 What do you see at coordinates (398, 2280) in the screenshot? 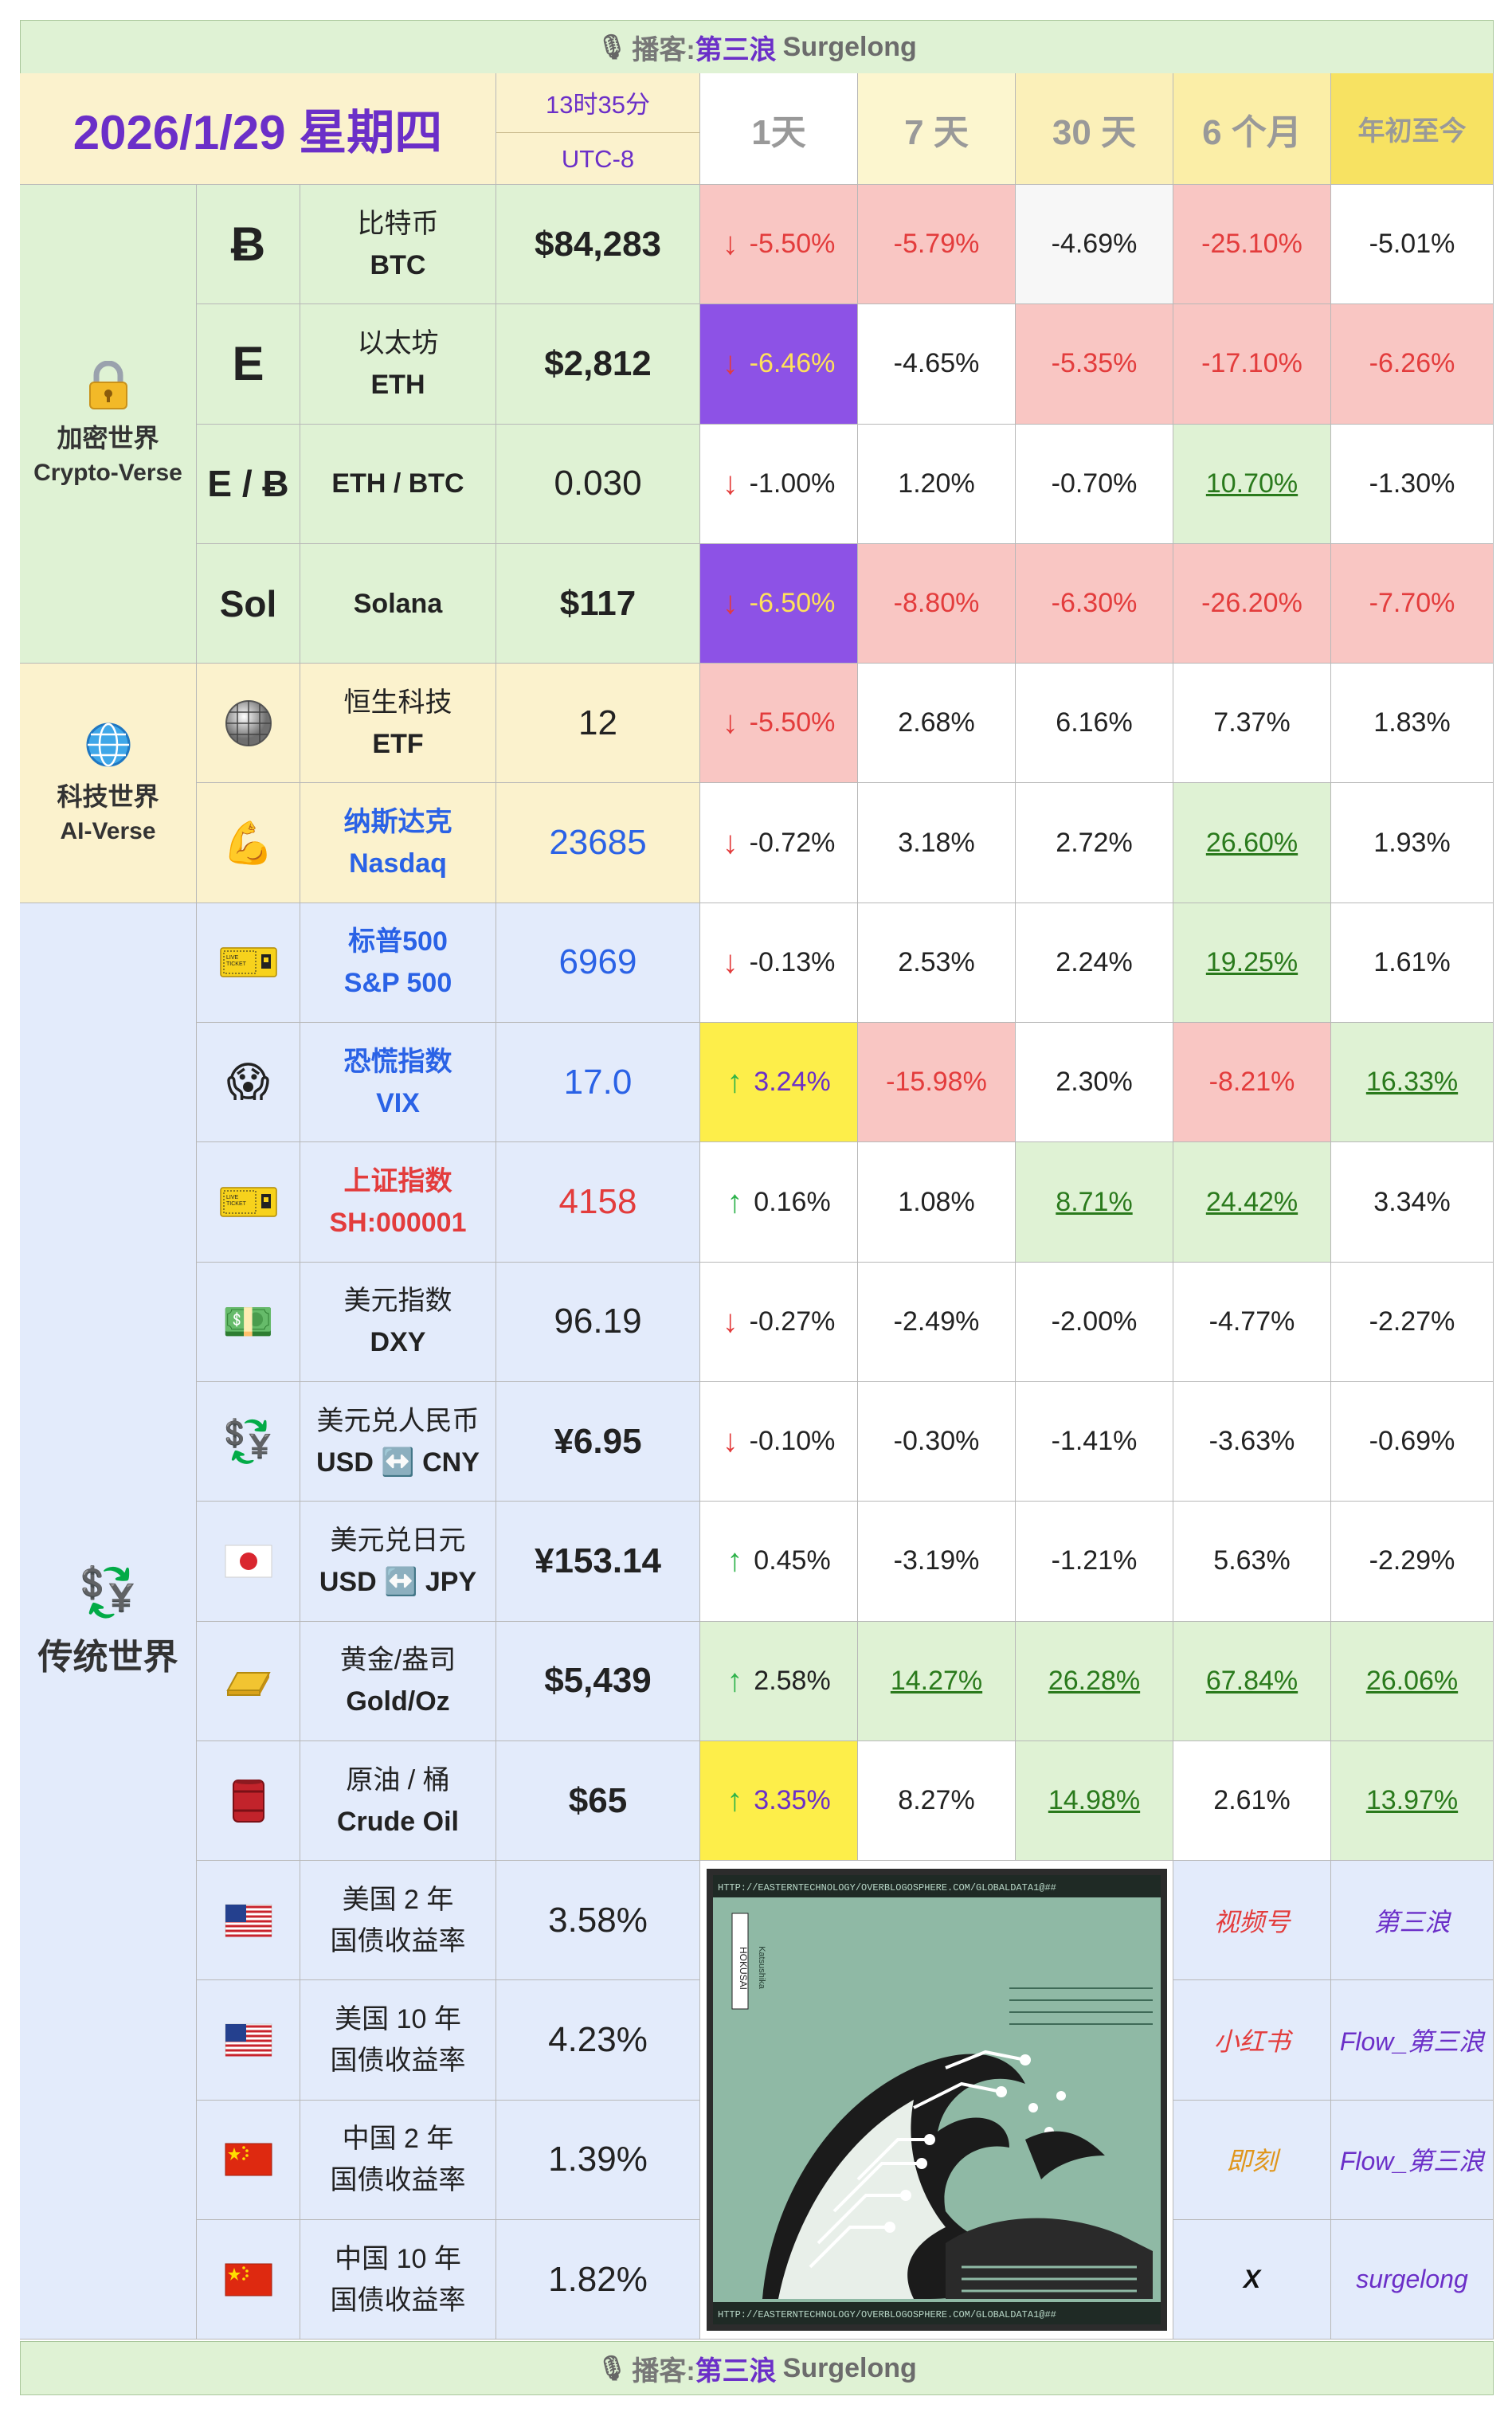
I see `asset-name: 中国 10 年国债收益率` at bounding box center [398, 2280].